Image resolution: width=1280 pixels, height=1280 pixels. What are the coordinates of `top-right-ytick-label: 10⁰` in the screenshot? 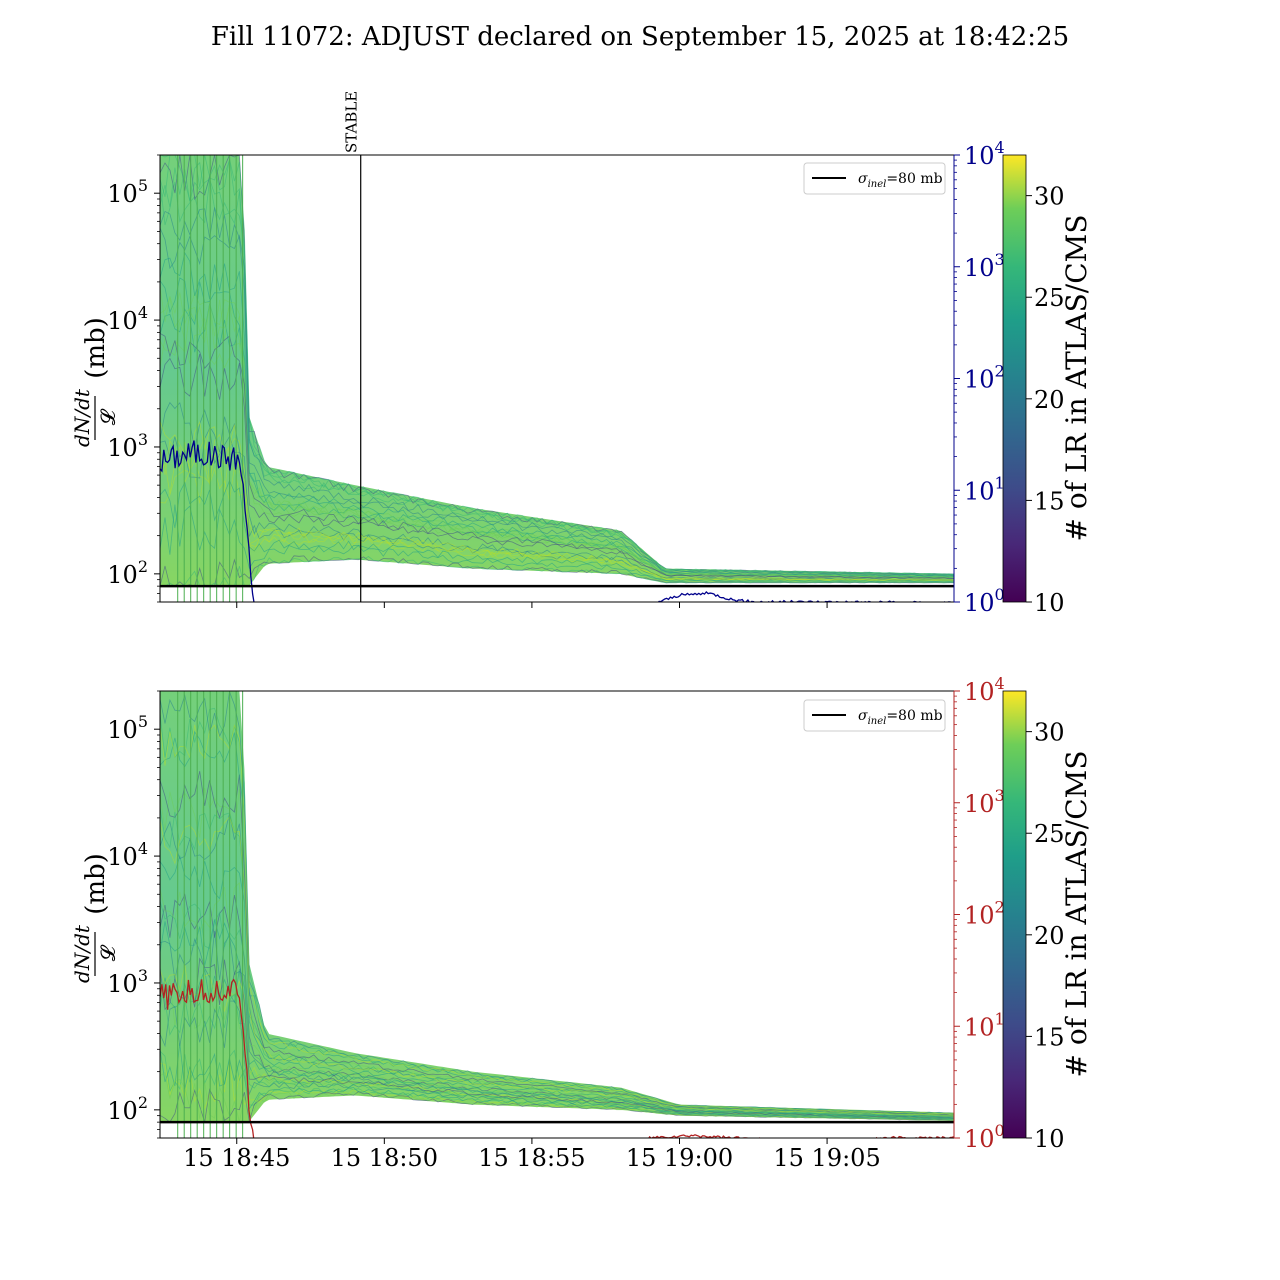 It's located at (984, 601).